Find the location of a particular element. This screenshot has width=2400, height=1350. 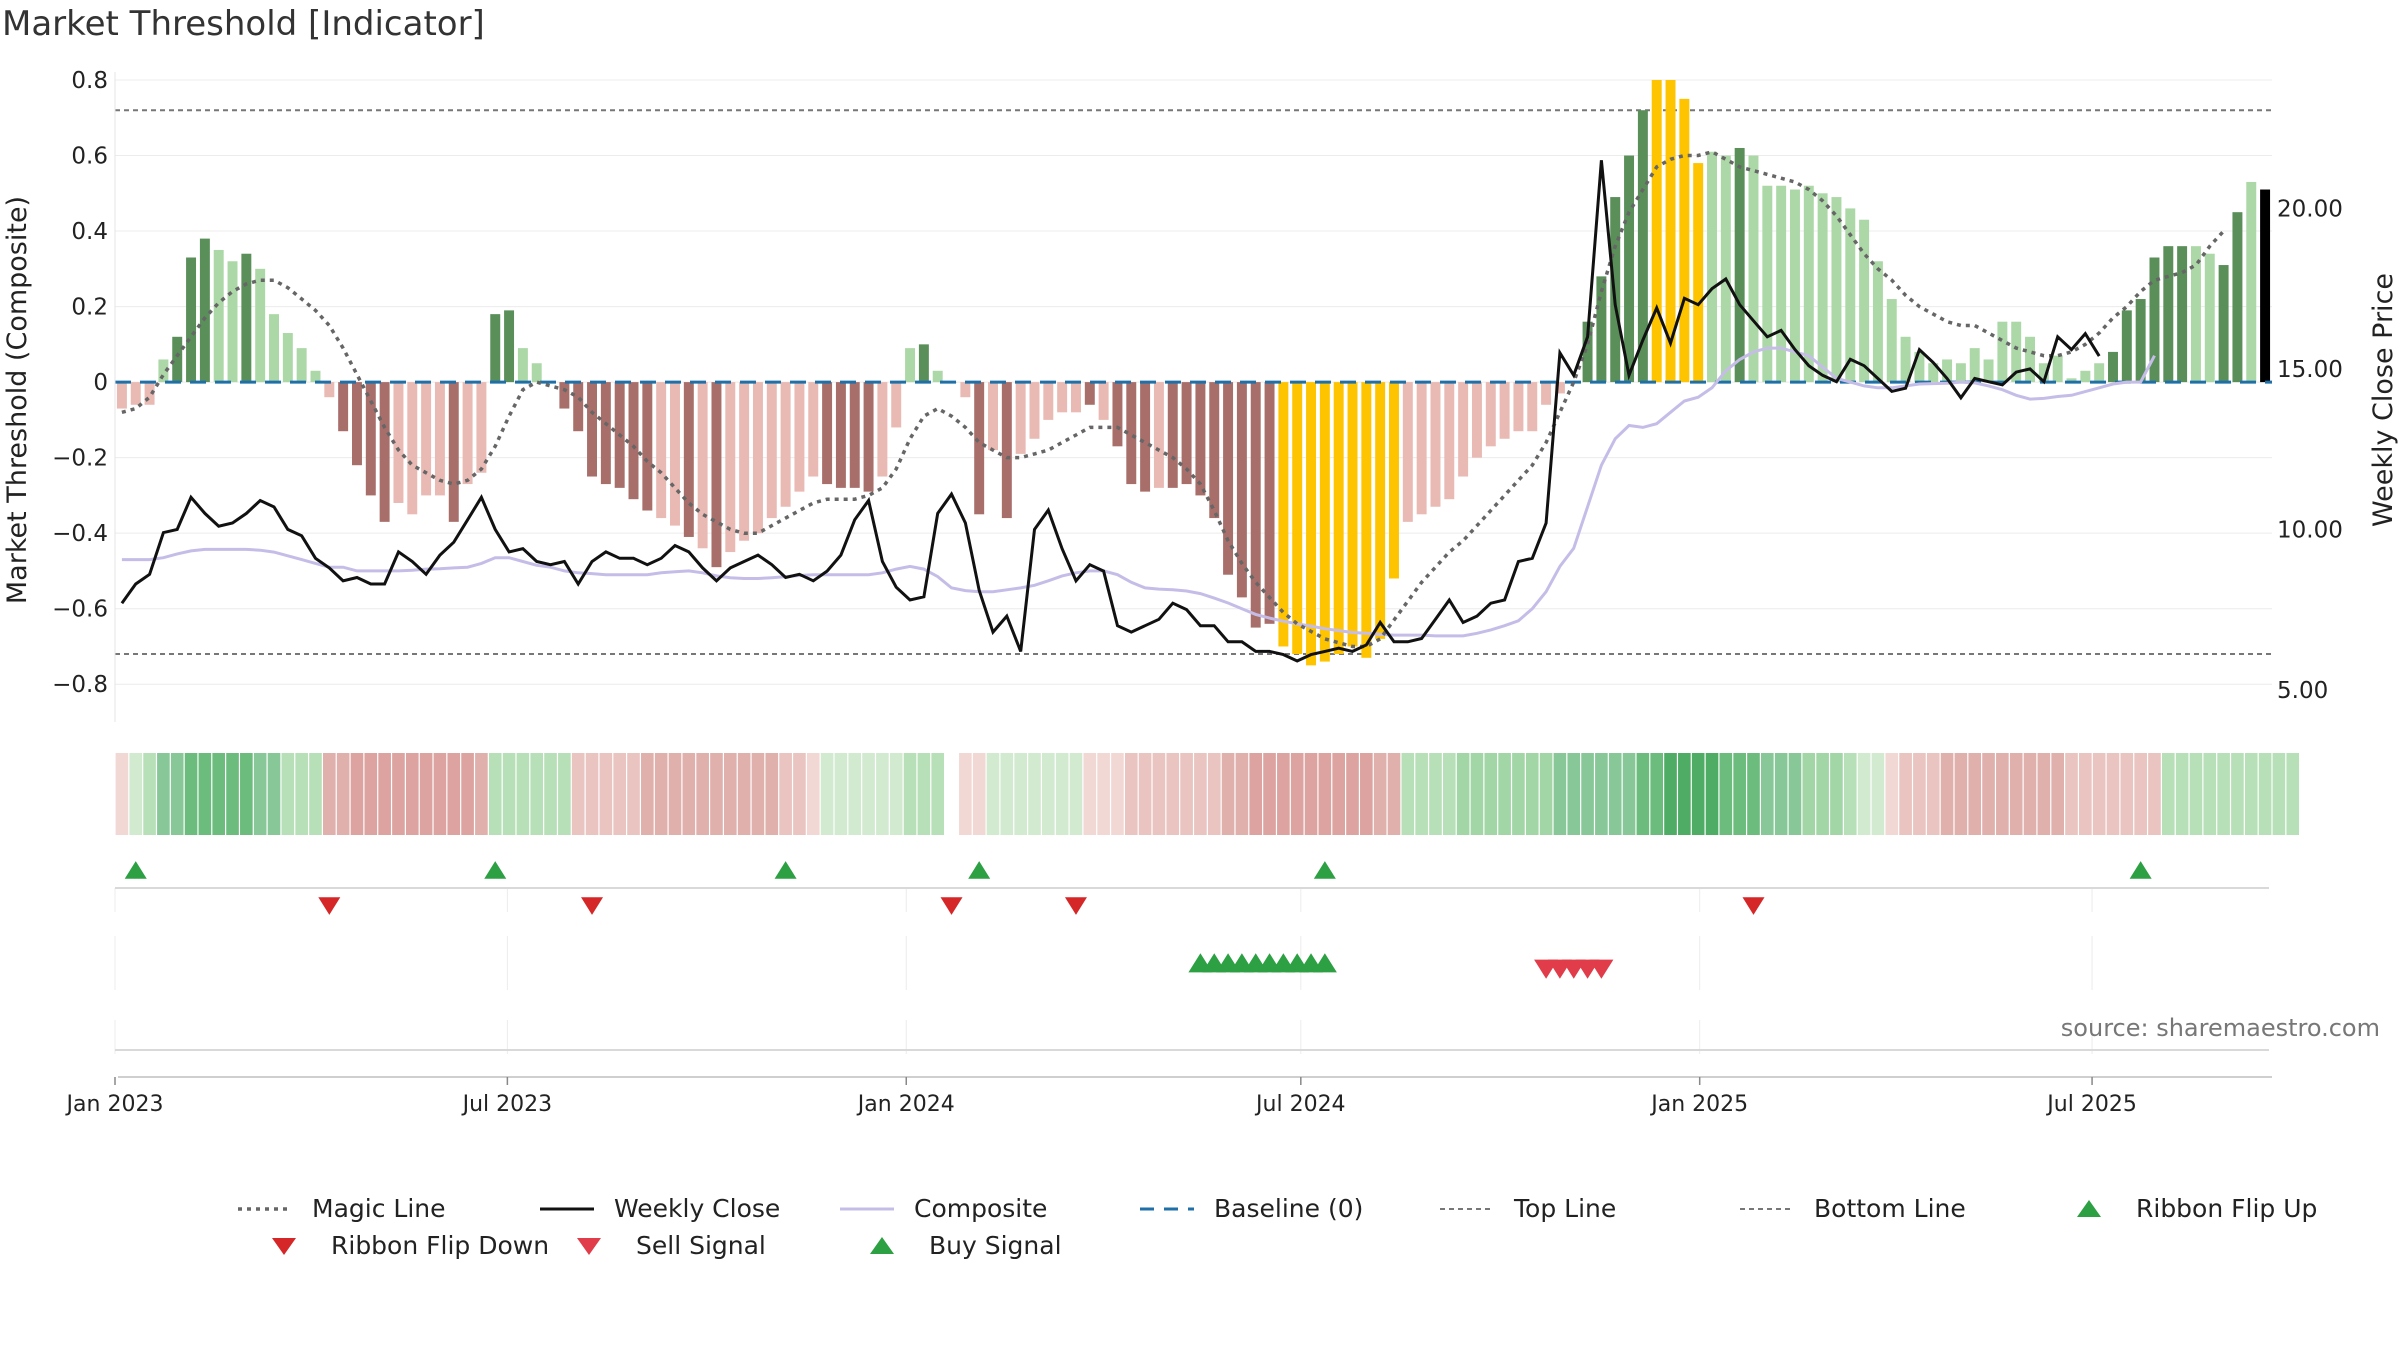

y-tick-label: 0.6 is located at coordinates (89, 157).